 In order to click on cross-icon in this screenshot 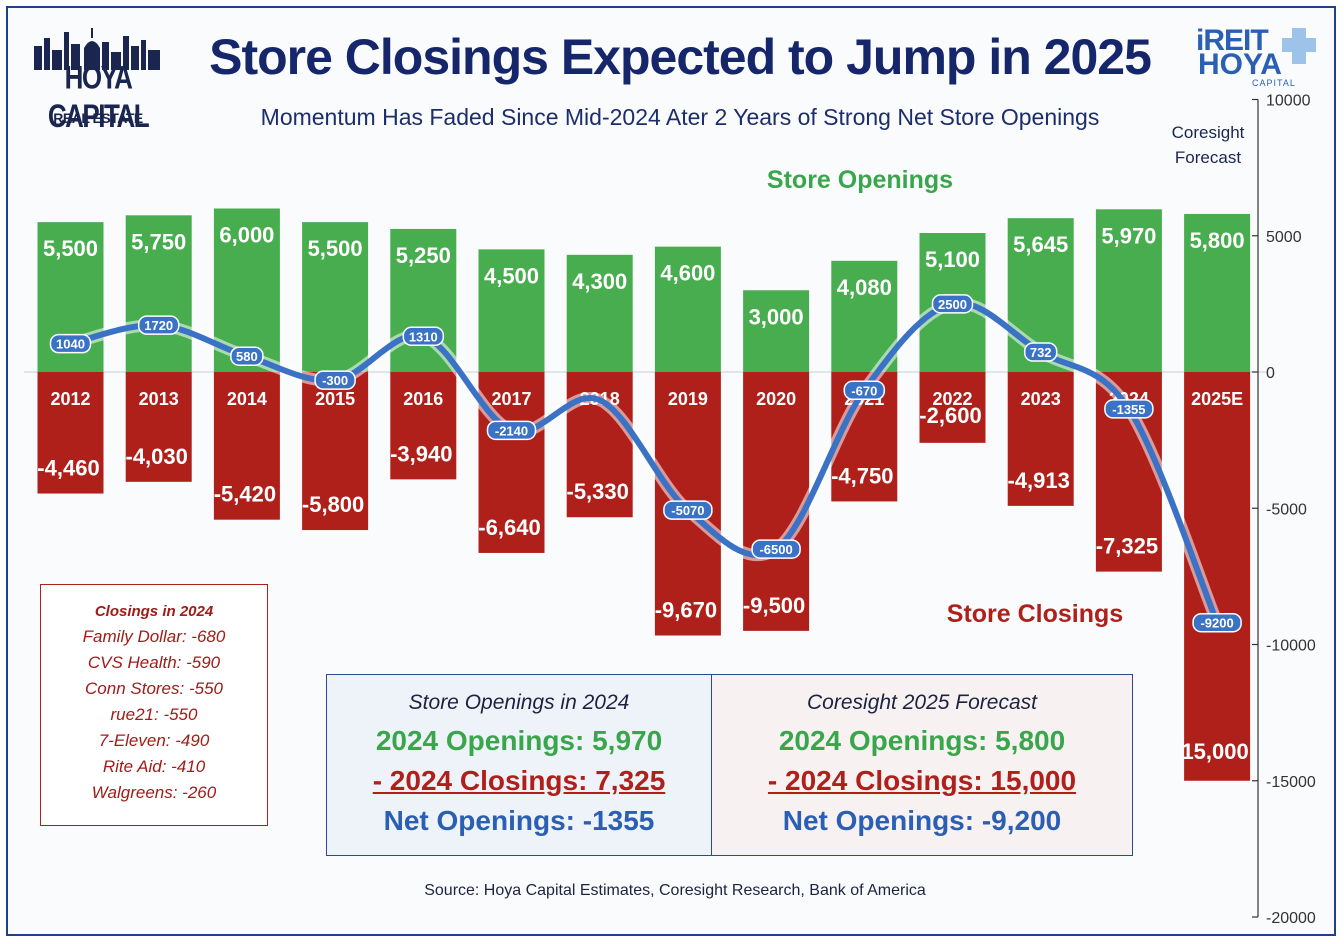, I will do `click(1299, 46)`.